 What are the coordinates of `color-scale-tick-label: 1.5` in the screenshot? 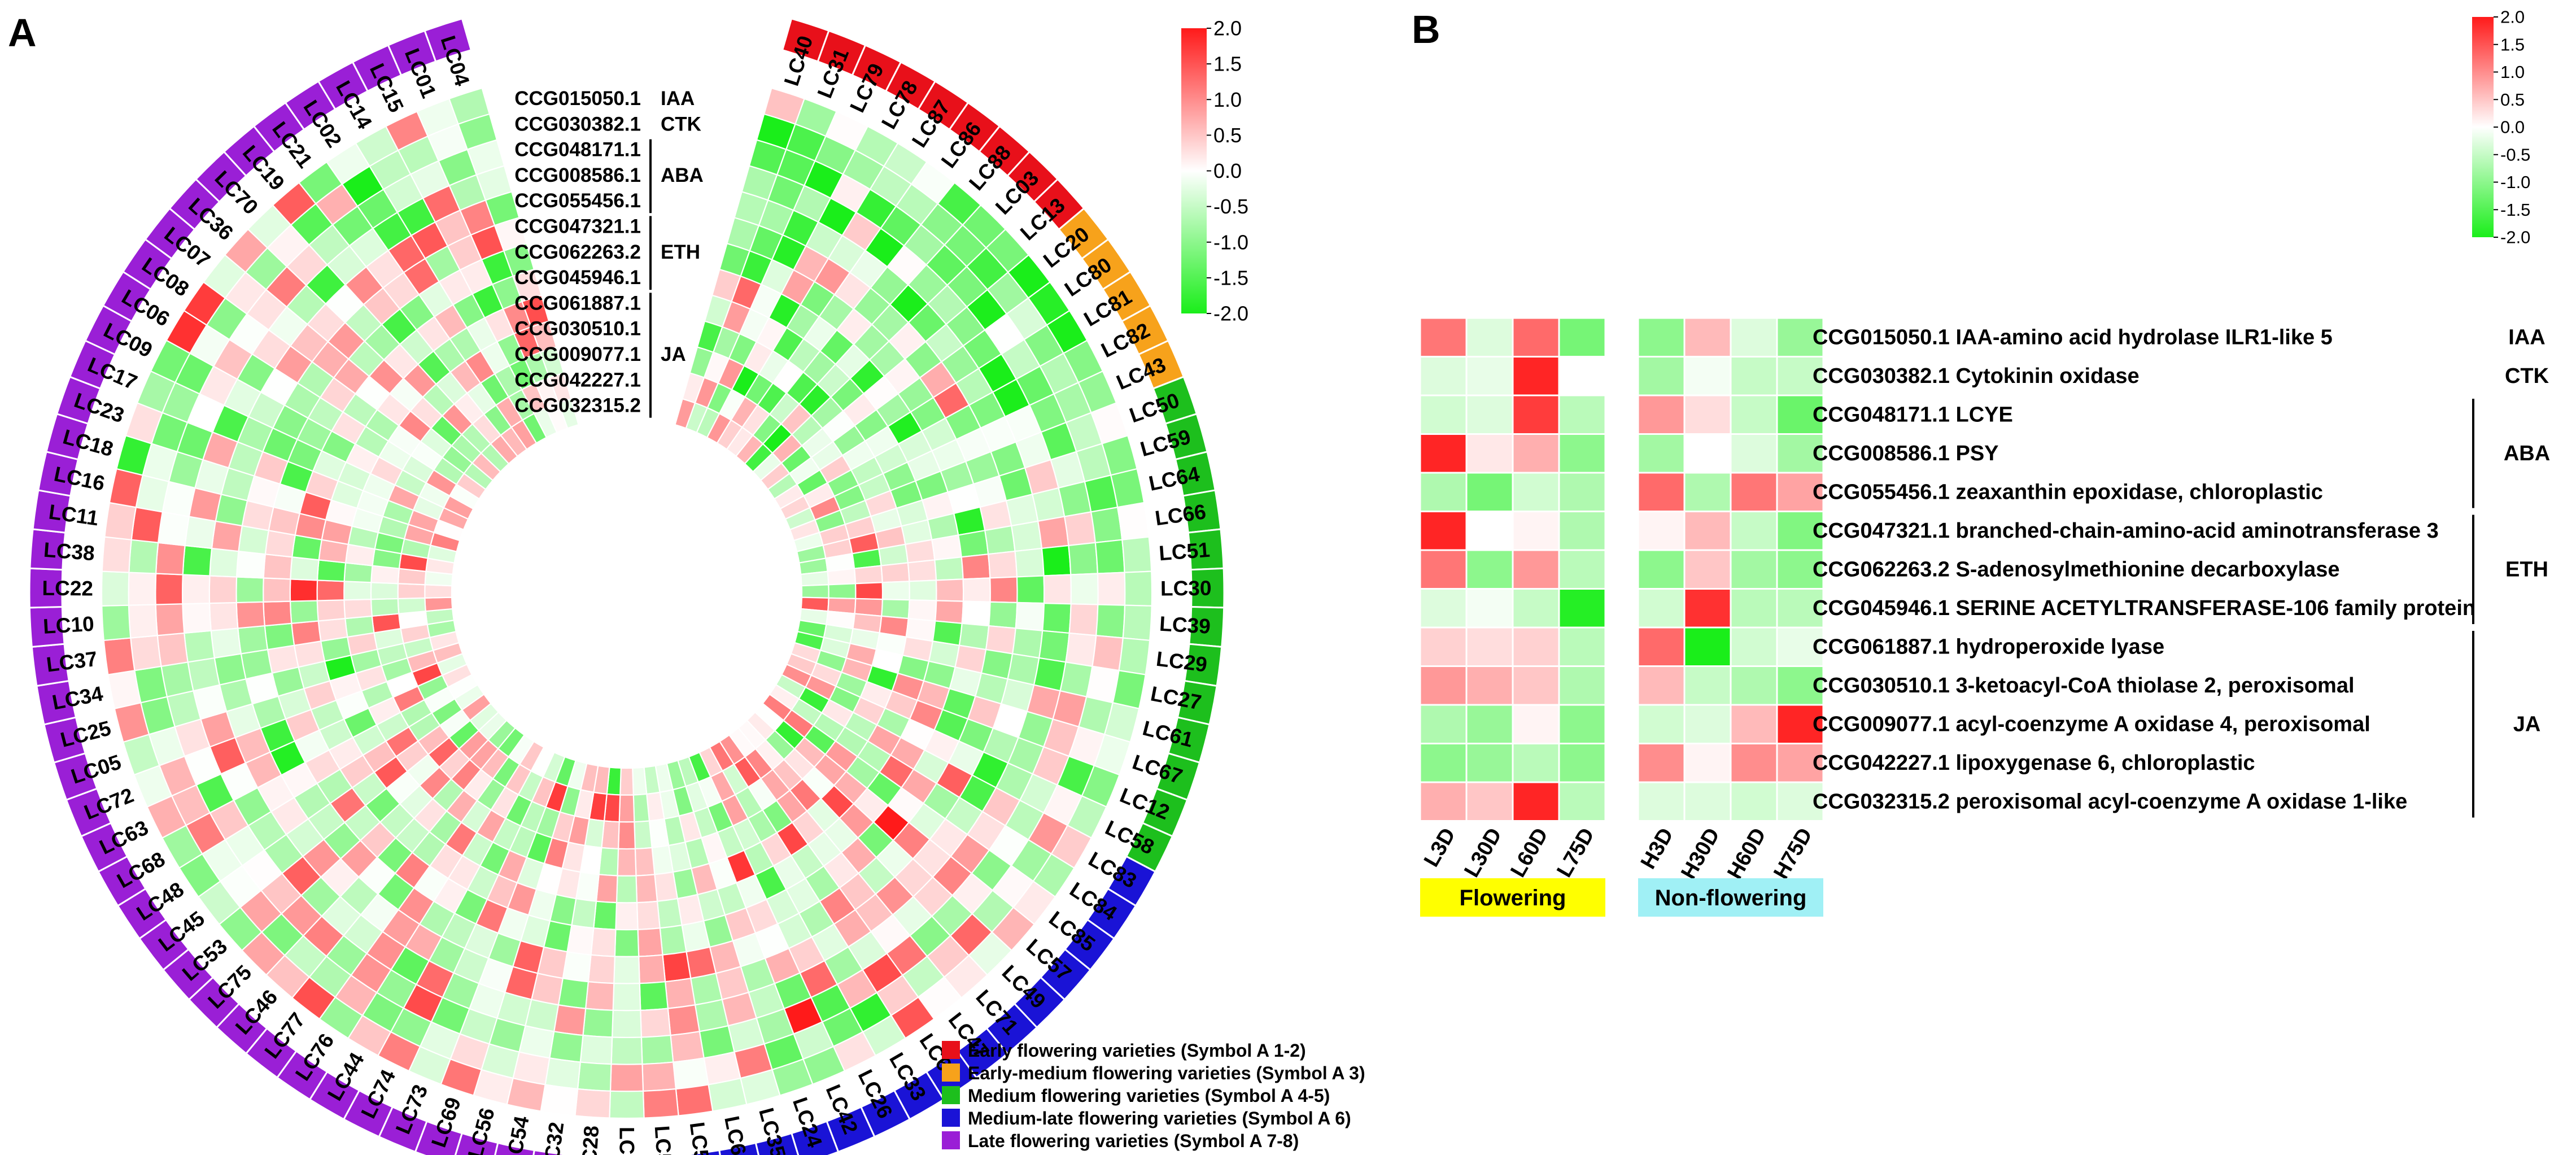 It's located at (1228, 64).